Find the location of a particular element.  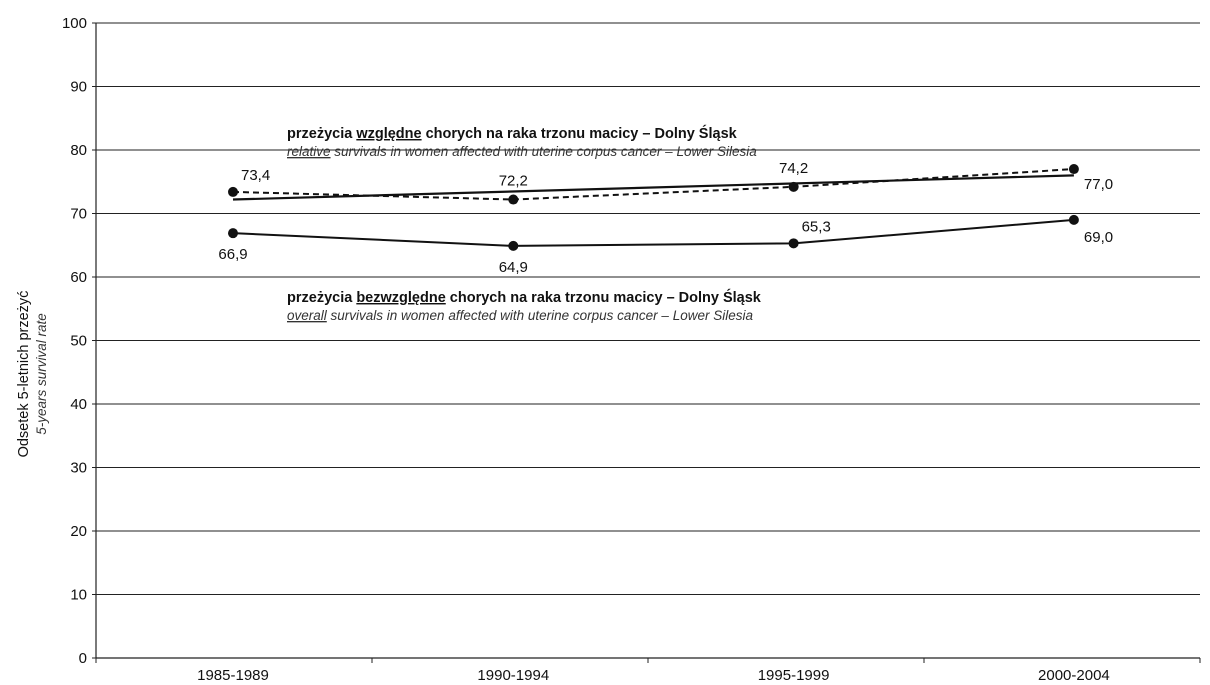

series-group is located at coordinates (653, 207).